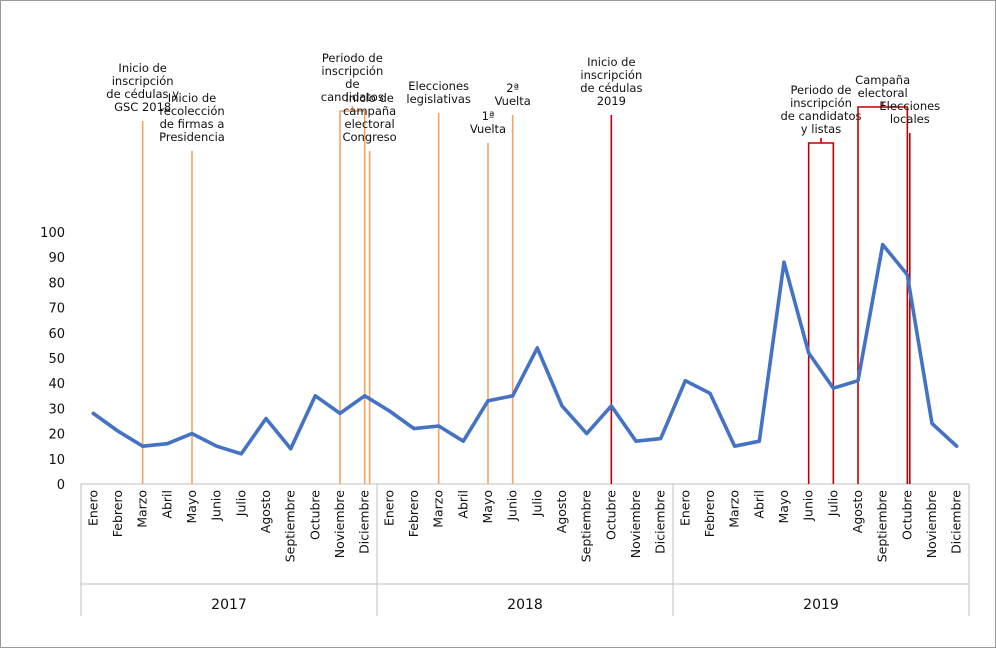 This screenshot has width=996, height=649. I want to click on event-annotation-line: y listas, so click(821, 129).